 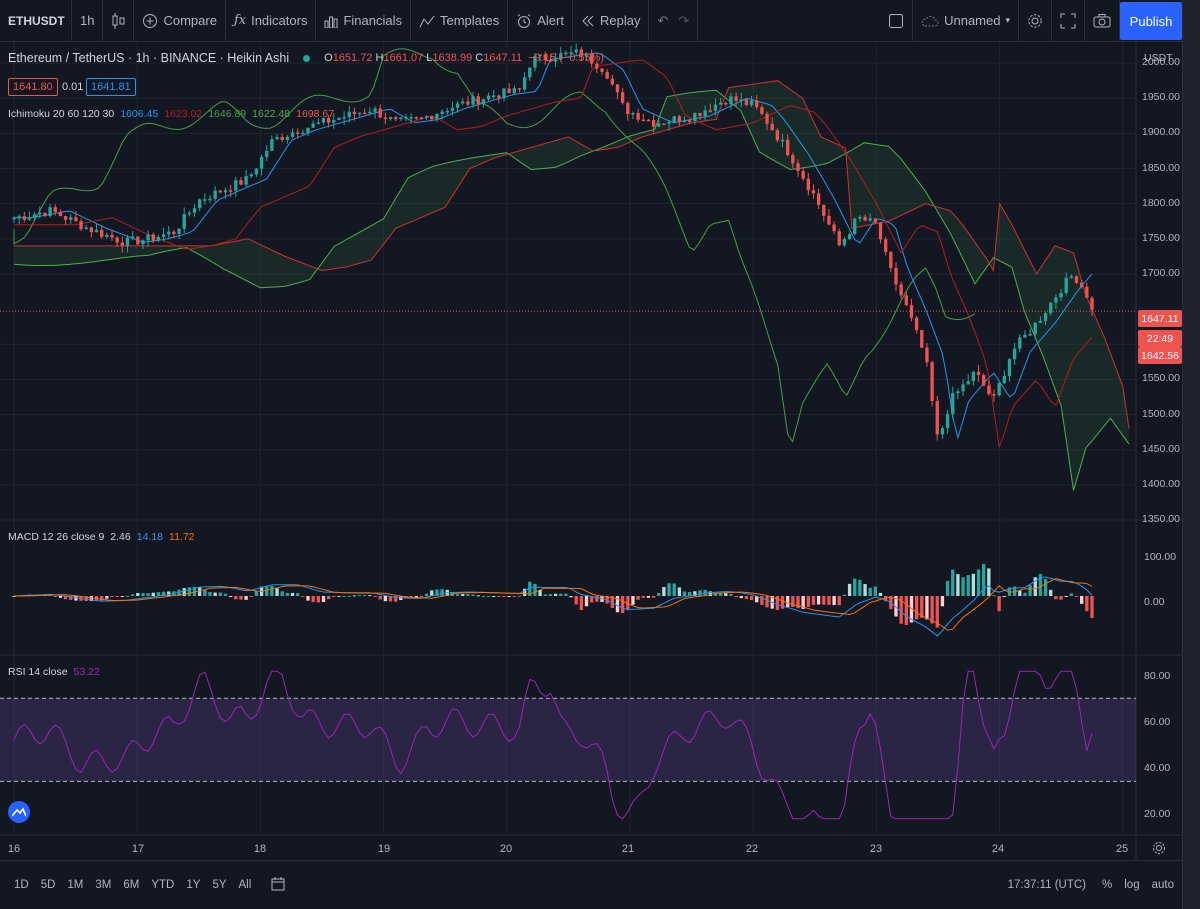 What do you see at coordinates (88, 21) in the screenshot?
I see `interval-button: 1h` at bounding box center [88, 21].